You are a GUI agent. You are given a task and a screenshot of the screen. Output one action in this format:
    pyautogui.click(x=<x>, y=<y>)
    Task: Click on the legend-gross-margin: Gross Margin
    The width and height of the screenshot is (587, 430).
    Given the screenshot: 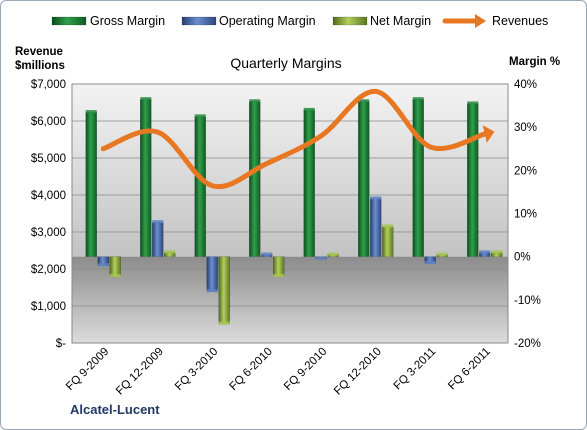 What is the action you would take?
    pyautogui.click(x=128, y=21)
    